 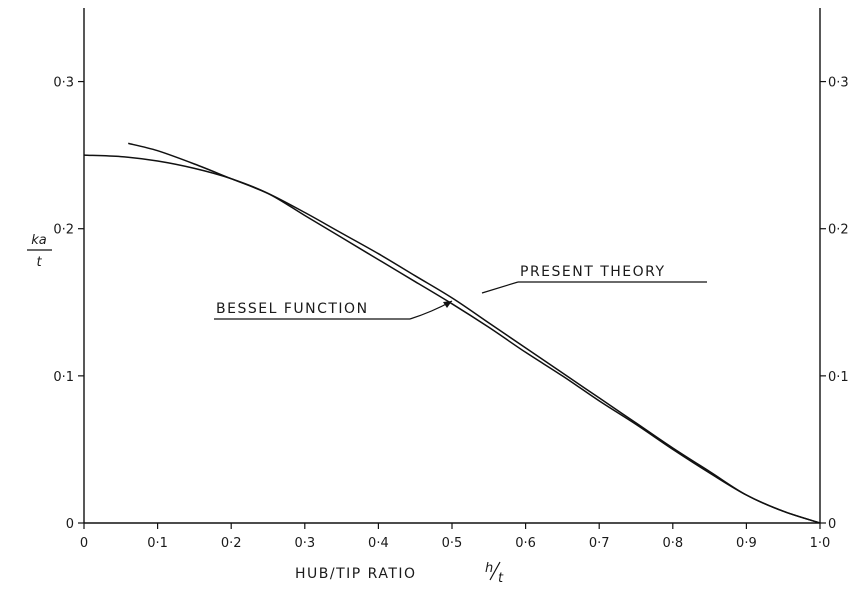 I want to click on annotation-present-theory-leader, so click(x=500, y=287).